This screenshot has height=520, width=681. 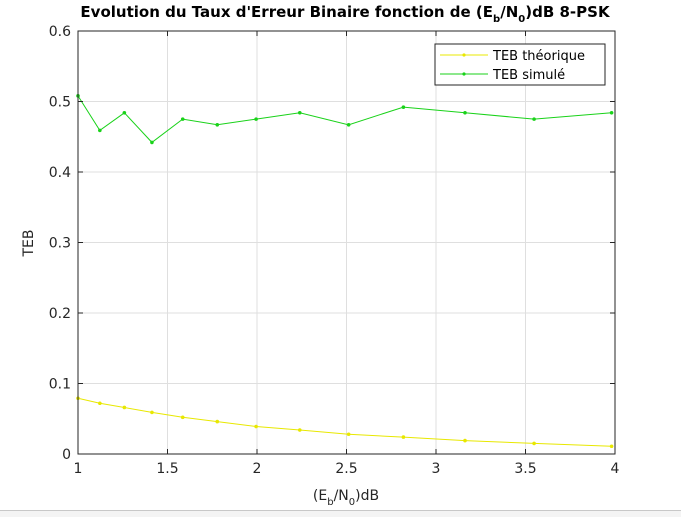 I want to click on legend-box, so click(x=520, y=64).